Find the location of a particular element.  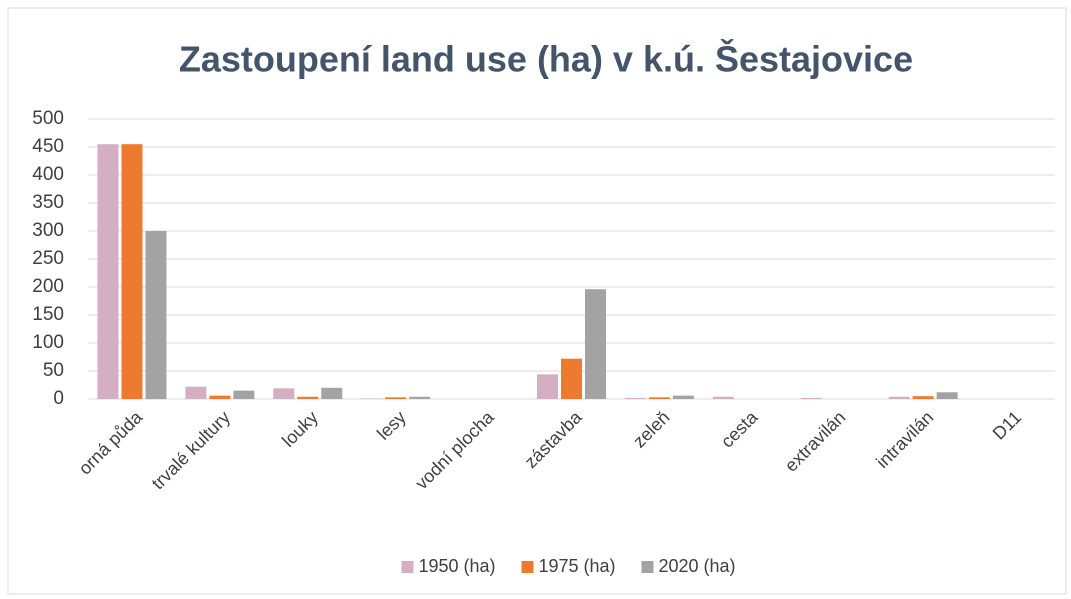

y-tick-label: 200 is located at coordinates (48, 286).